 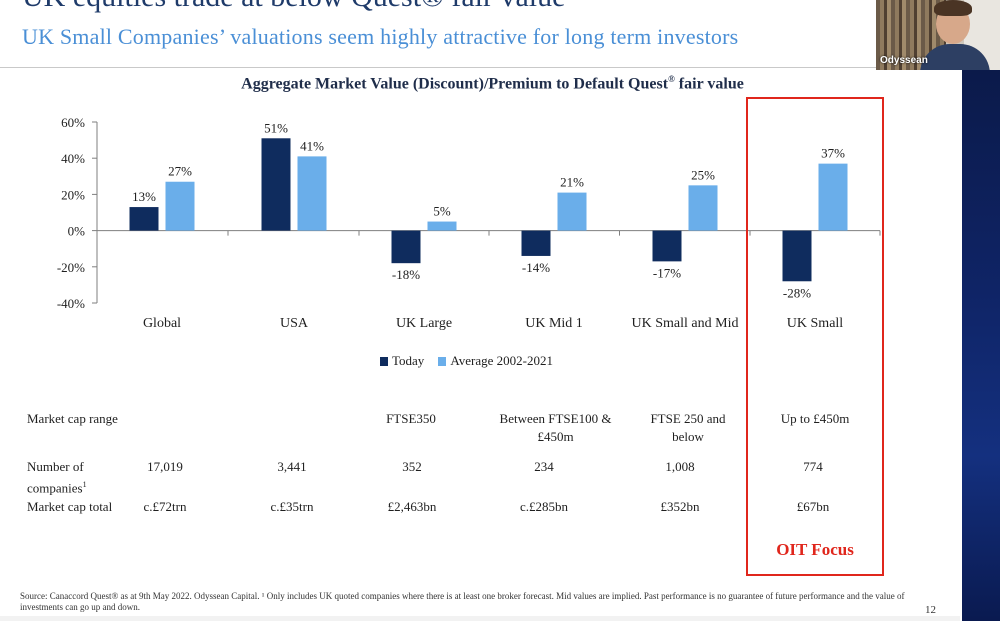 I want to click on data-label-today: -18%, so click(x=406, y=274).